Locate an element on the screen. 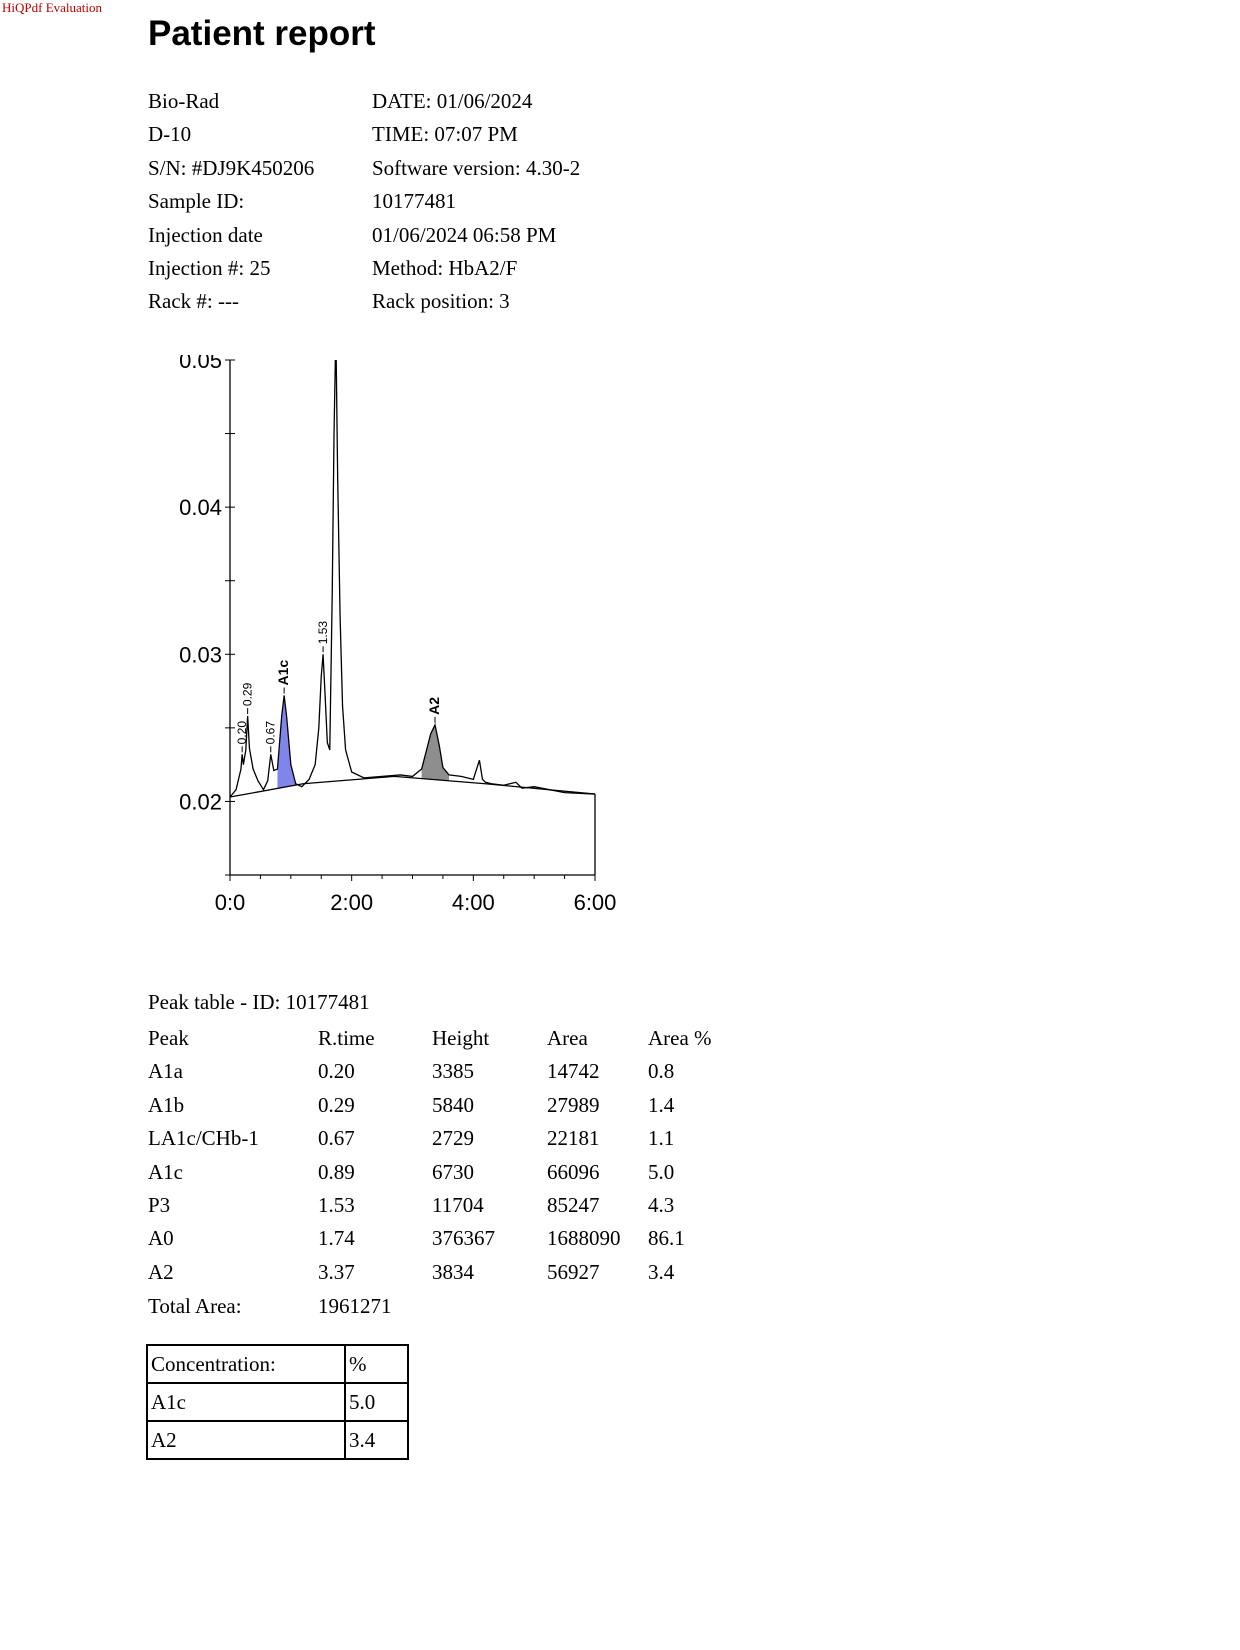  peak-label: 0.29 is located at coordinates (248, 694).